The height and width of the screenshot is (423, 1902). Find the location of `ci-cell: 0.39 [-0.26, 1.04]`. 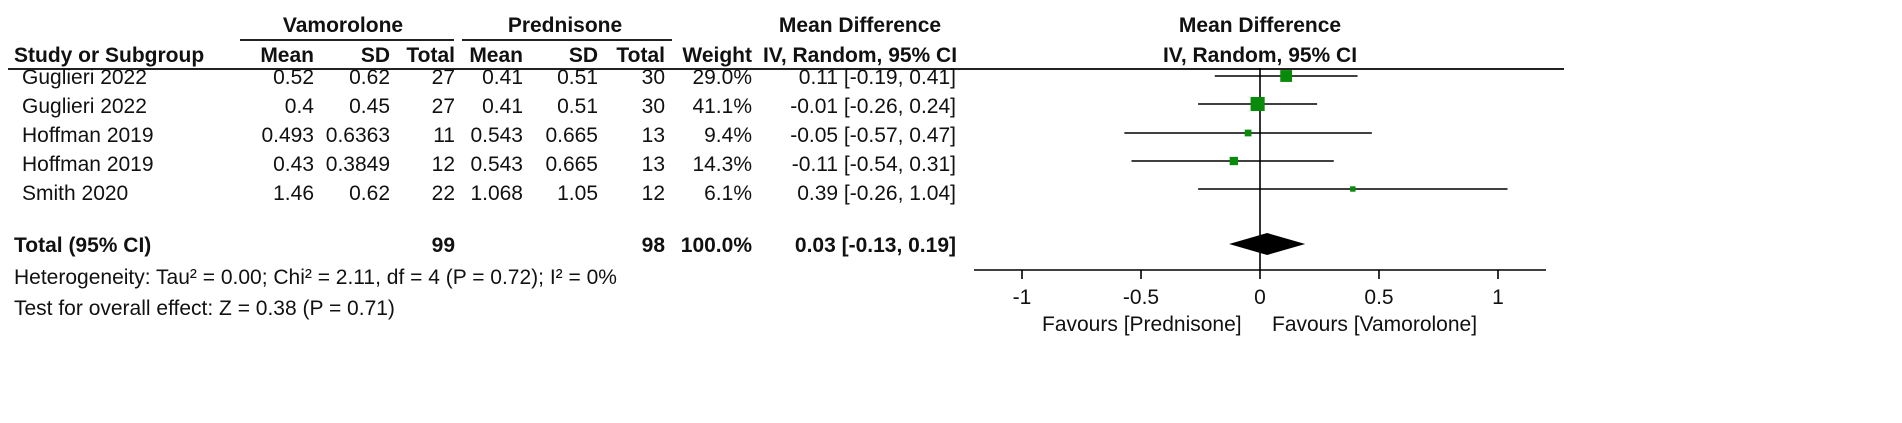

ci-cell: 0.39 [-0.26, 1.04] is located at coordinates (876, 193).